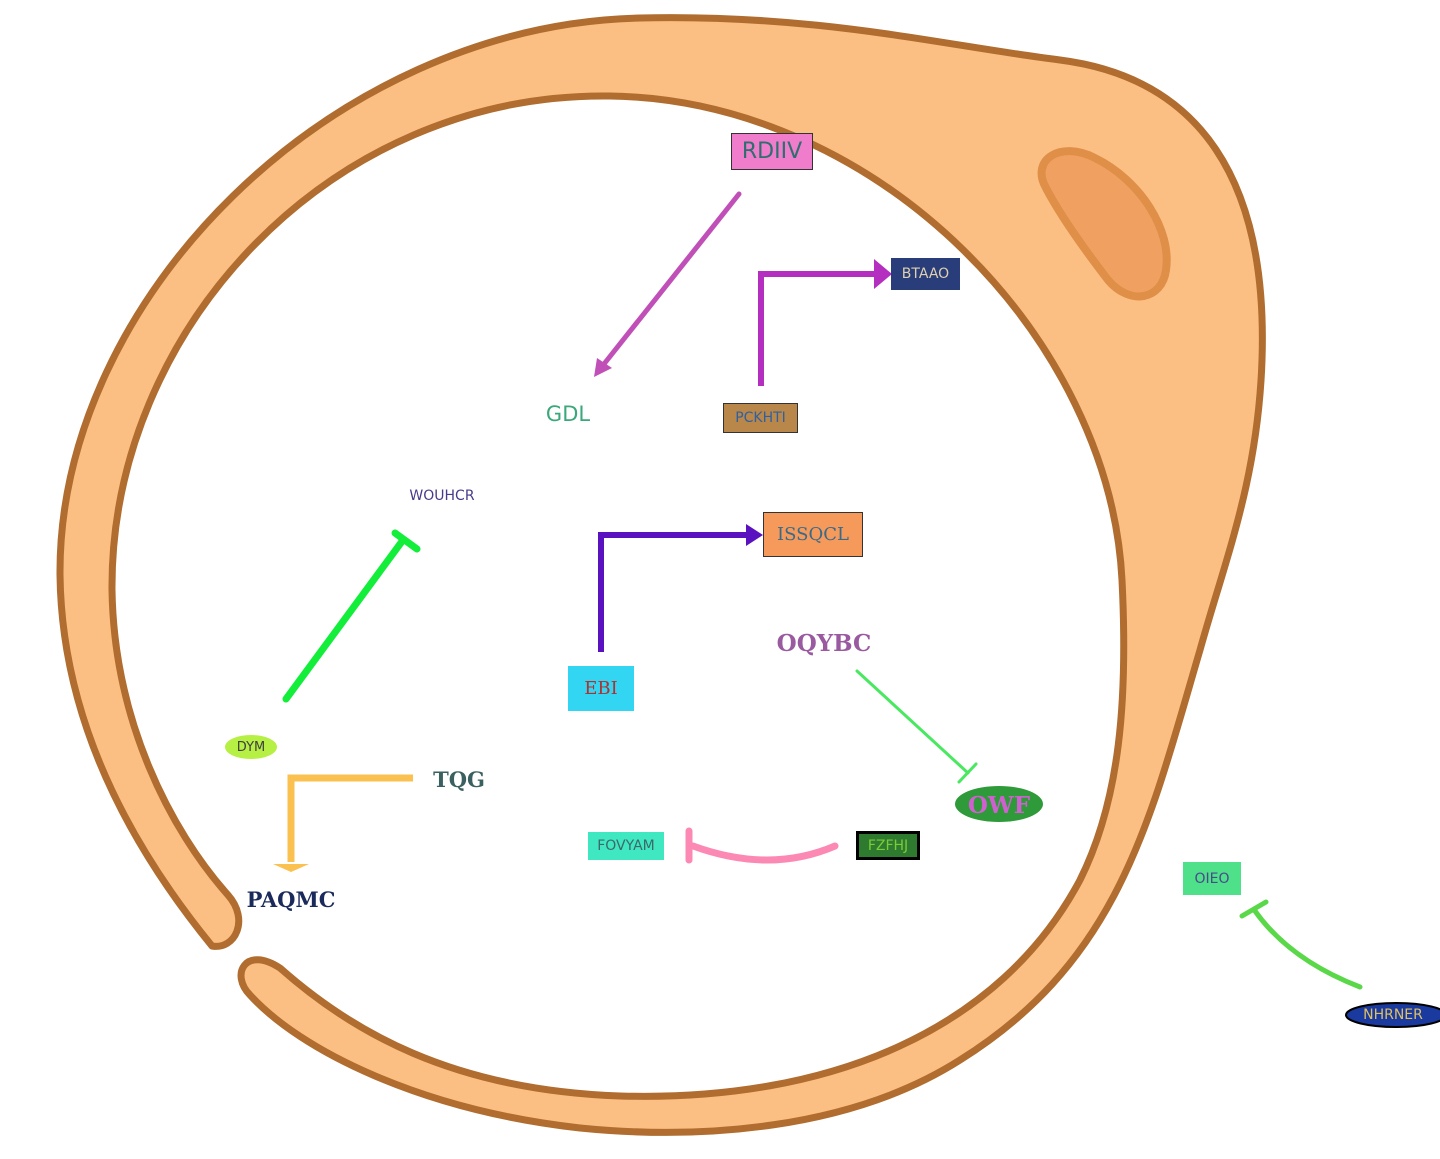 The height and width of the screenshot is (1159, 1440). I want to click on node-issqcl: ISSQCL, so click(813, 534).